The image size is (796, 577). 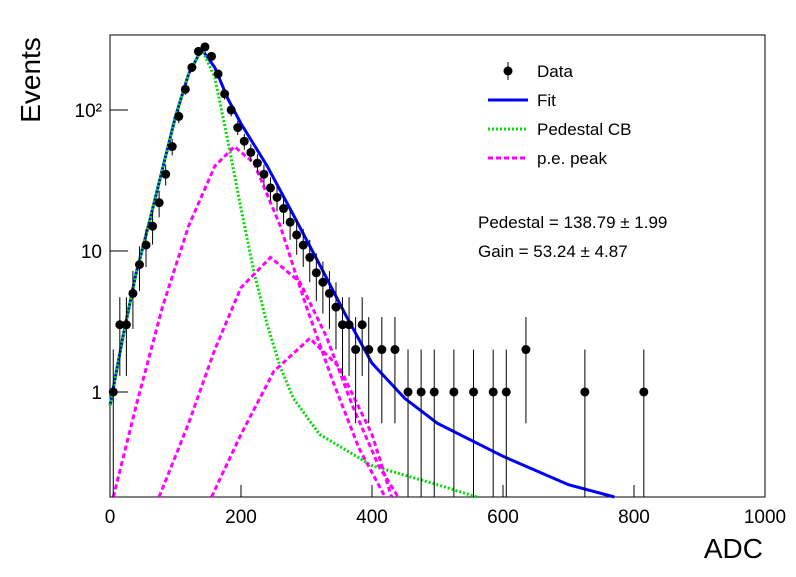 I want to click on legend-marker, so click(x=508, y=71).